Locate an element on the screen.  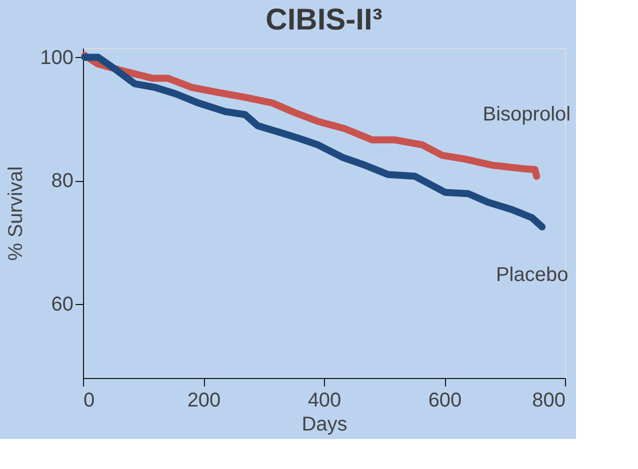
x-tick-label: 0 is located at coordinates (89, 401).